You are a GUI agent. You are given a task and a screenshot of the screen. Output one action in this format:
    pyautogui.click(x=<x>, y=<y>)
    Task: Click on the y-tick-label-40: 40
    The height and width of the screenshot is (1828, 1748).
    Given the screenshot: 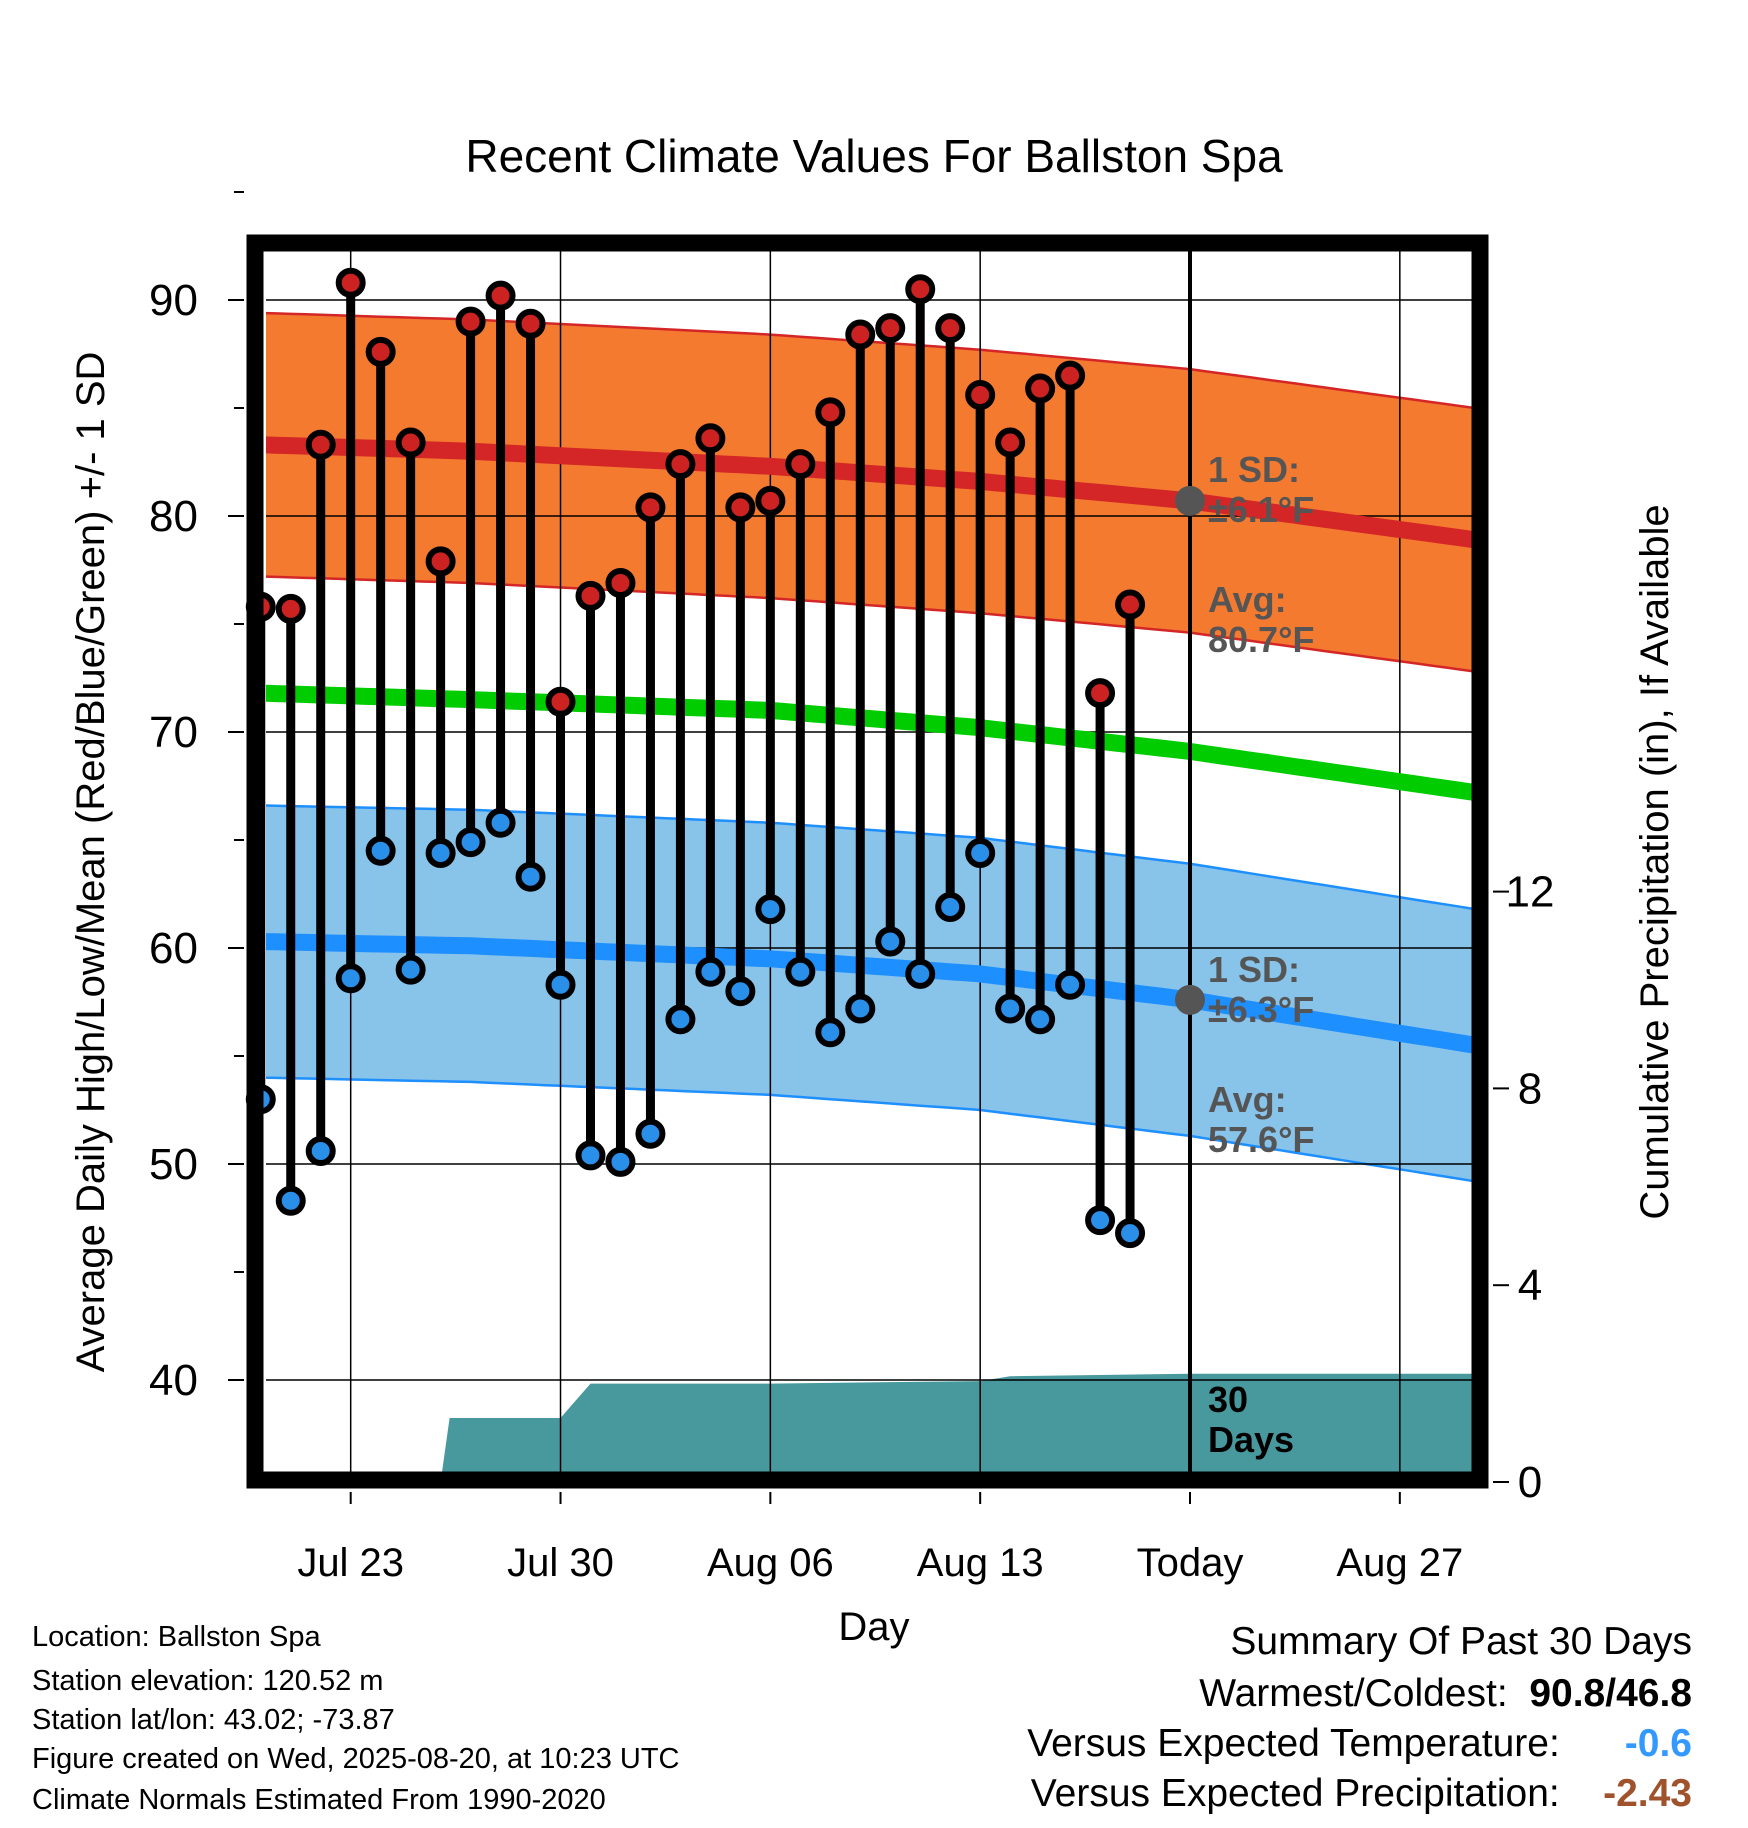 What is the action you would take?
    pyautogui.click(x=173, y=1380)
    